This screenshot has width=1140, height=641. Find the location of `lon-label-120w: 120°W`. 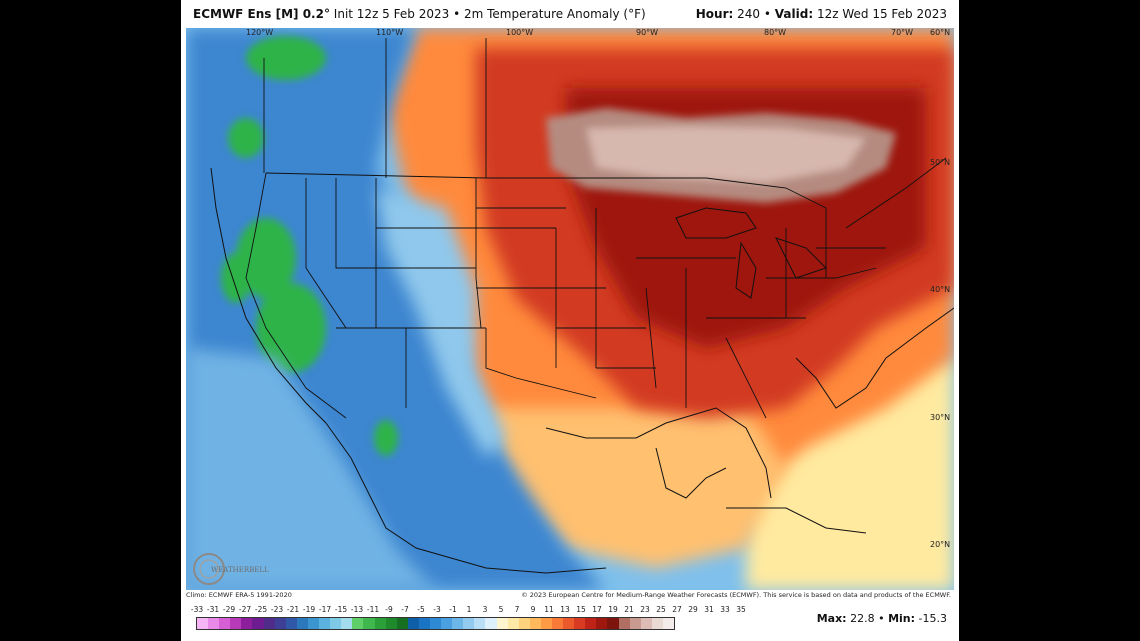

lon-label-120w: 120°W is located at coordinates (260, 32).